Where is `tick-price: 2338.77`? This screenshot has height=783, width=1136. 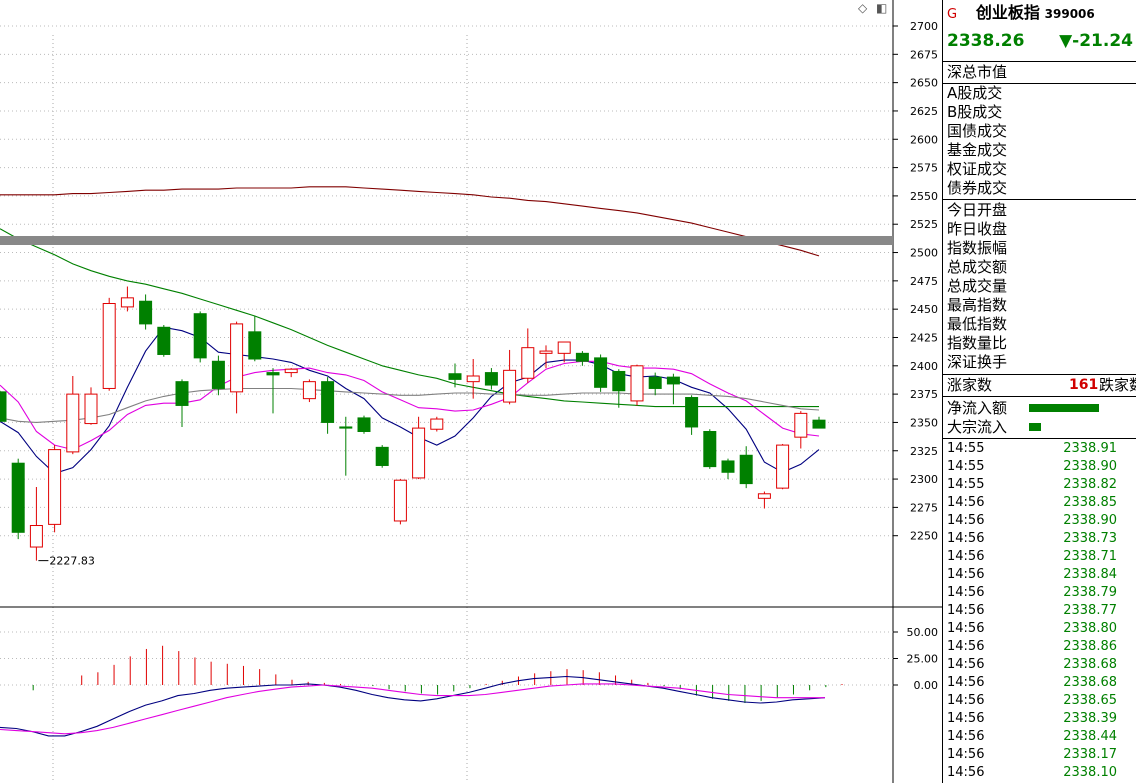
tick-price: 2338.77 is located at coordinates (1090, 610).